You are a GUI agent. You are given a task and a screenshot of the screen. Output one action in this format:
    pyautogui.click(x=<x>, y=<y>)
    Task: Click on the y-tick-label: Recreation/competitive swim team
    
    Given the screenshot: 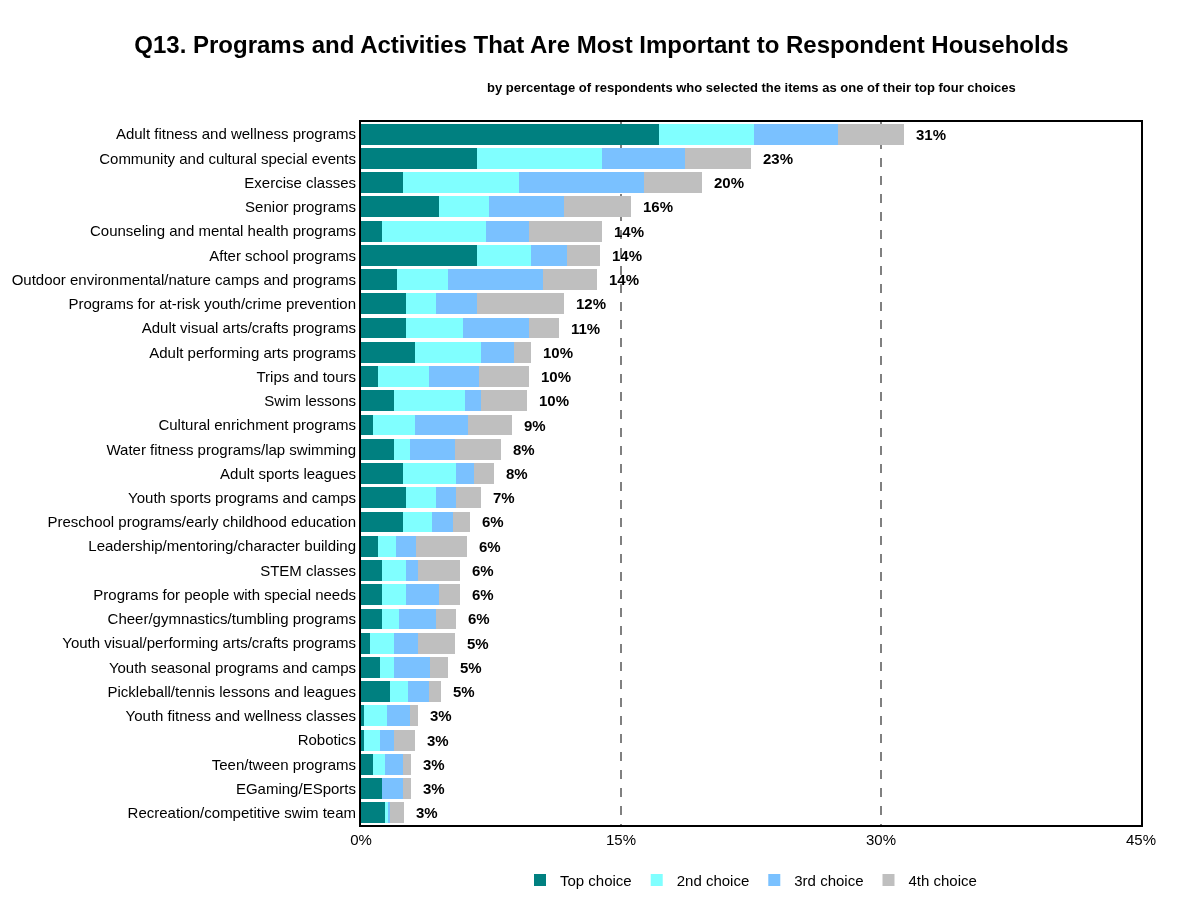 What is the action you would take?
    pyautogui.click(x=241, y=813)
    